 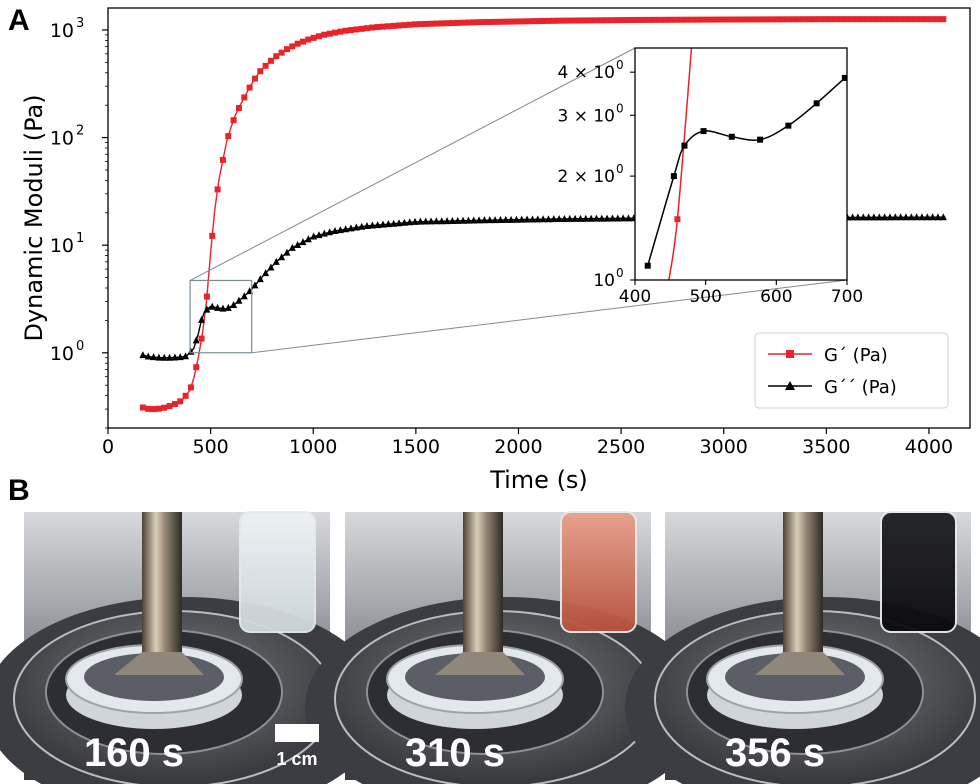 I want to click on main-y-tick-exponent: 1, so click(x=80, y=238).